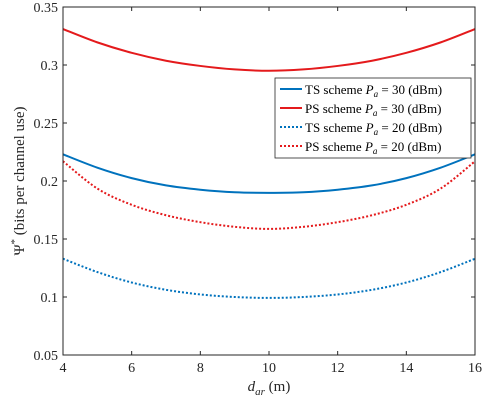 Image resolution: width=485 pixels, height=402 pixels. What do you see at coordinates (46, 8) in the screenshot?
I see `y-tick-label: 0.35` at bounding box center [46, 8].